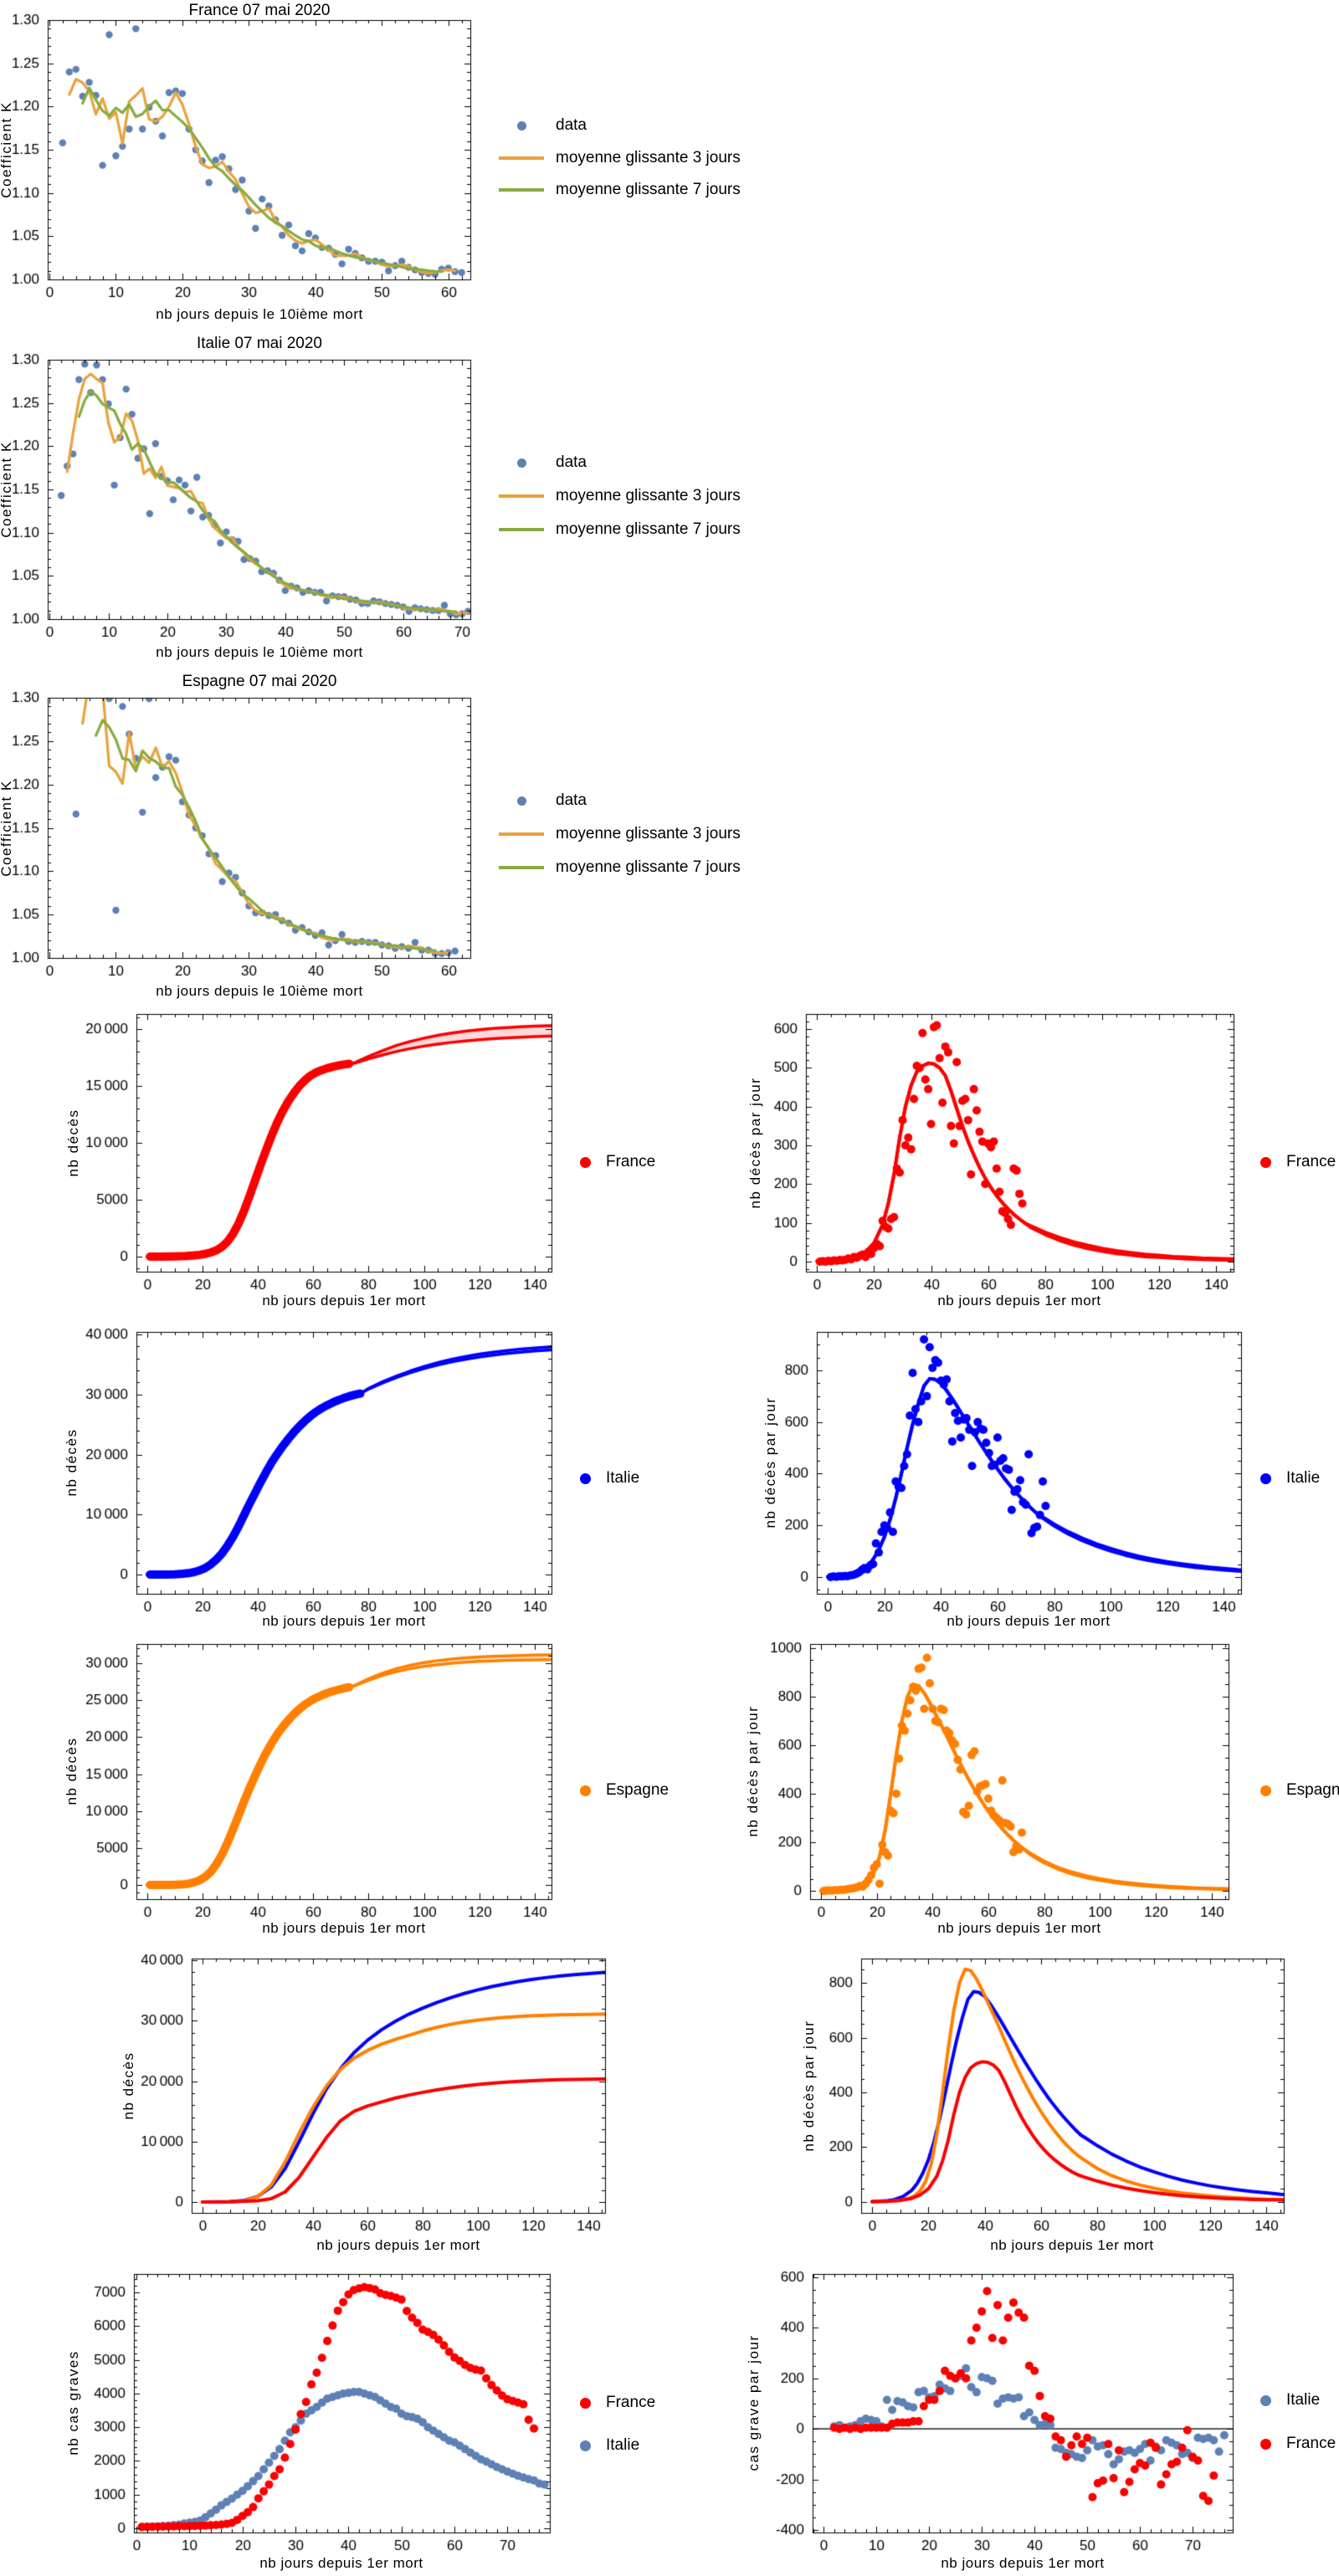  What do you see at coordinates (259, 343) in the screenshot?
I see `chart-title-k-italie: Italie 07 mai 2020` at bounding box center [259, 343].